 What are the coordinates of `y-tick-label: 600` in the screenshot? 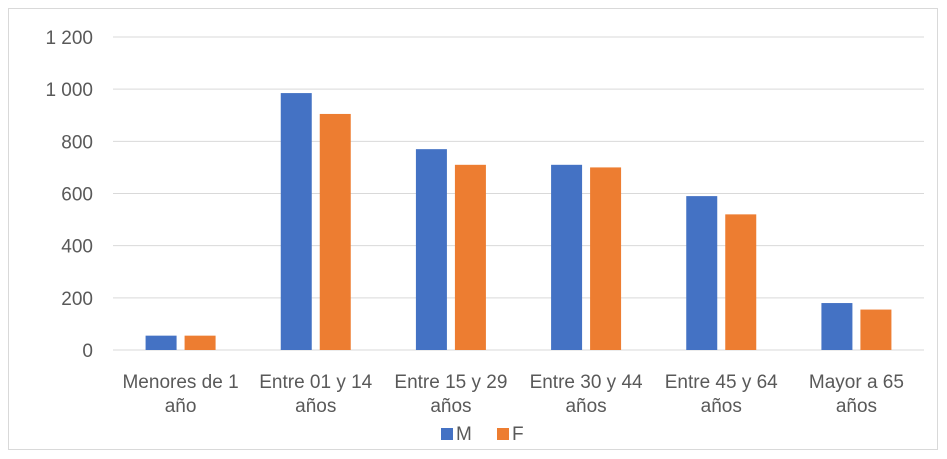 It's located at (77, 195).